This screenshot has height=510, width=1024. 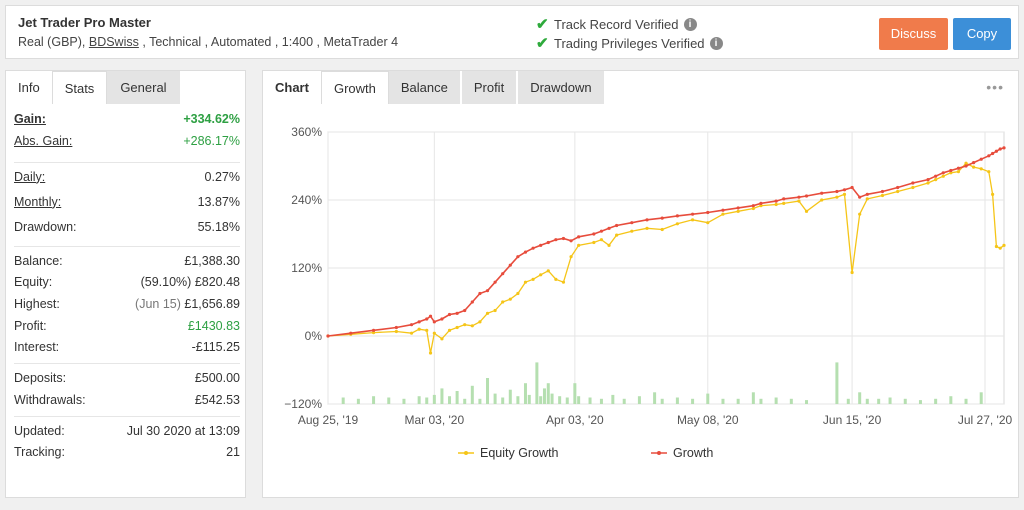 What do you see at coordinates (466, 453) in the screenshot?
I see `legend-marker` at bounding box center [466, 453].